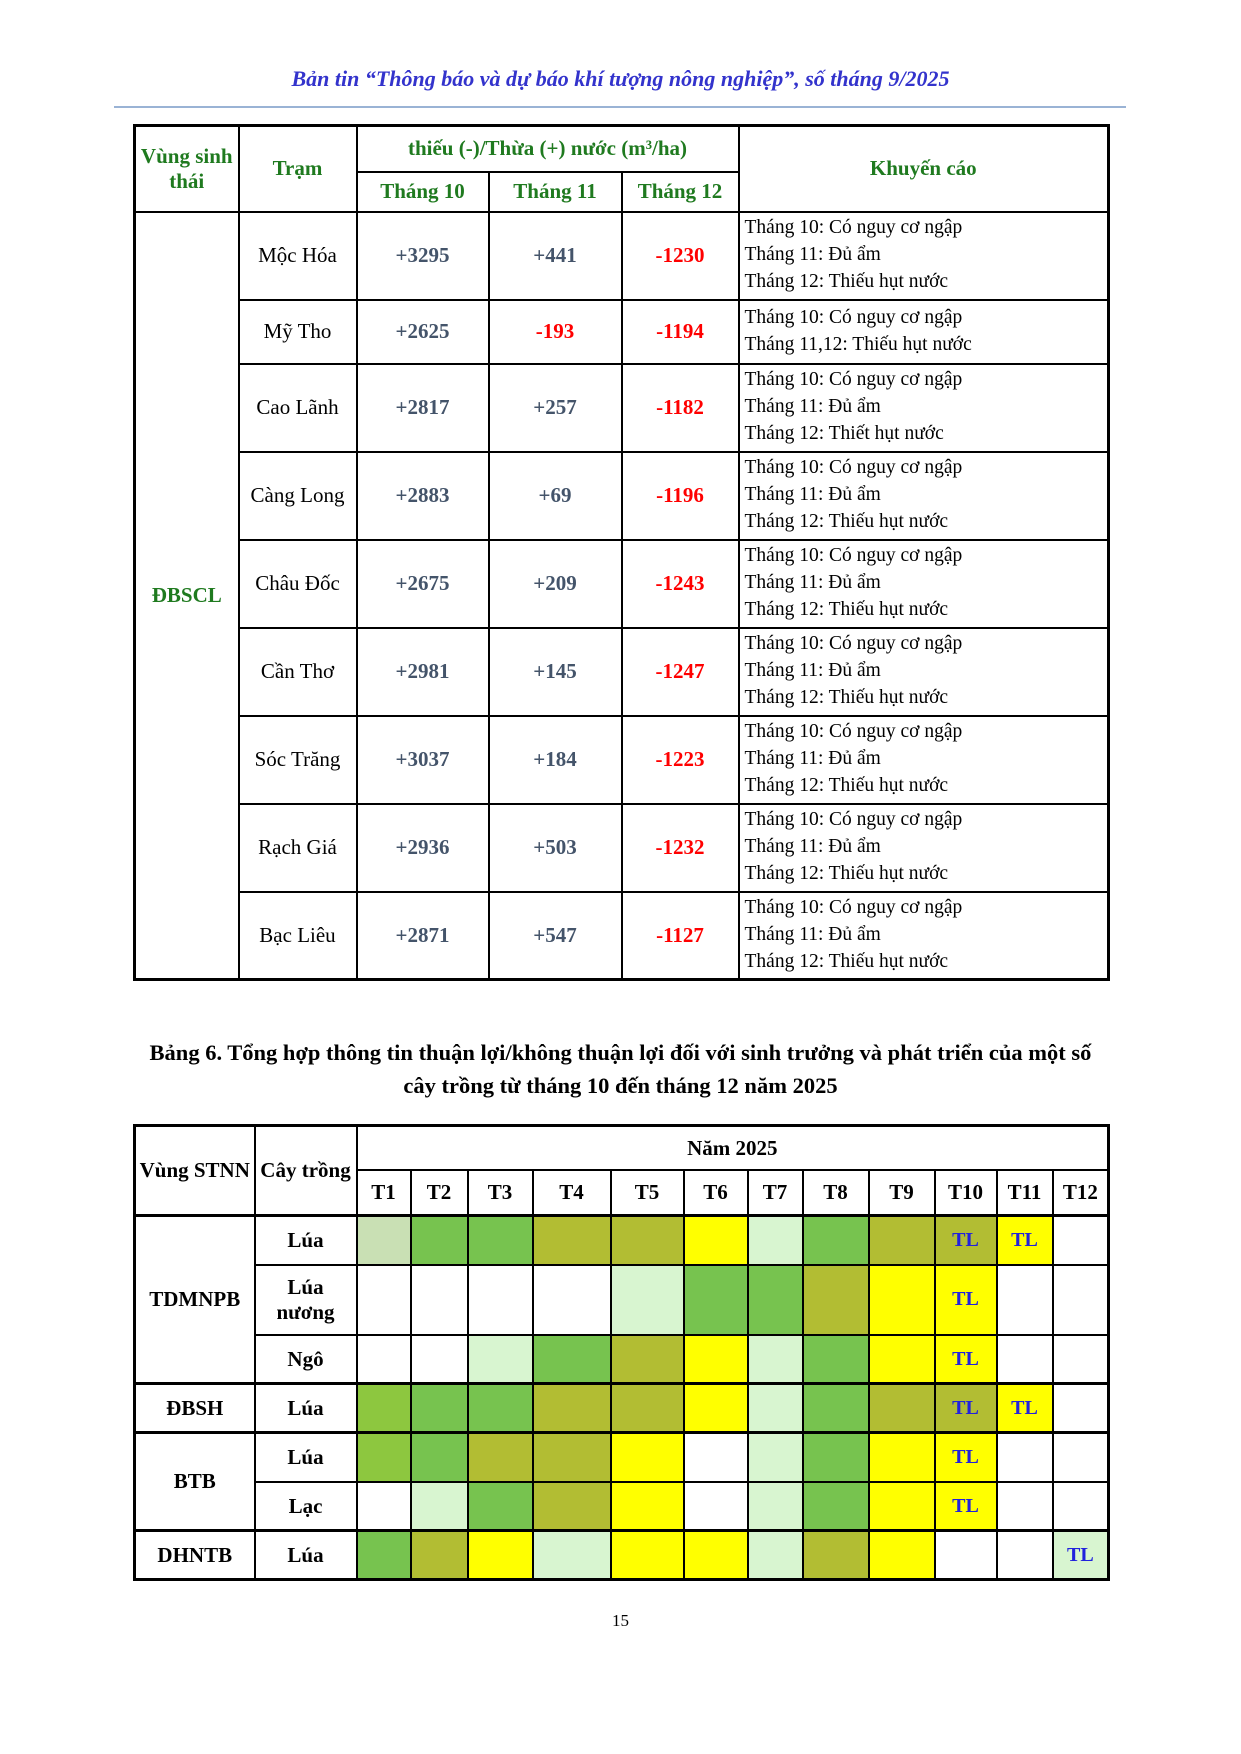  I want to click on crop-name: Lúa, so click(305, 1555).